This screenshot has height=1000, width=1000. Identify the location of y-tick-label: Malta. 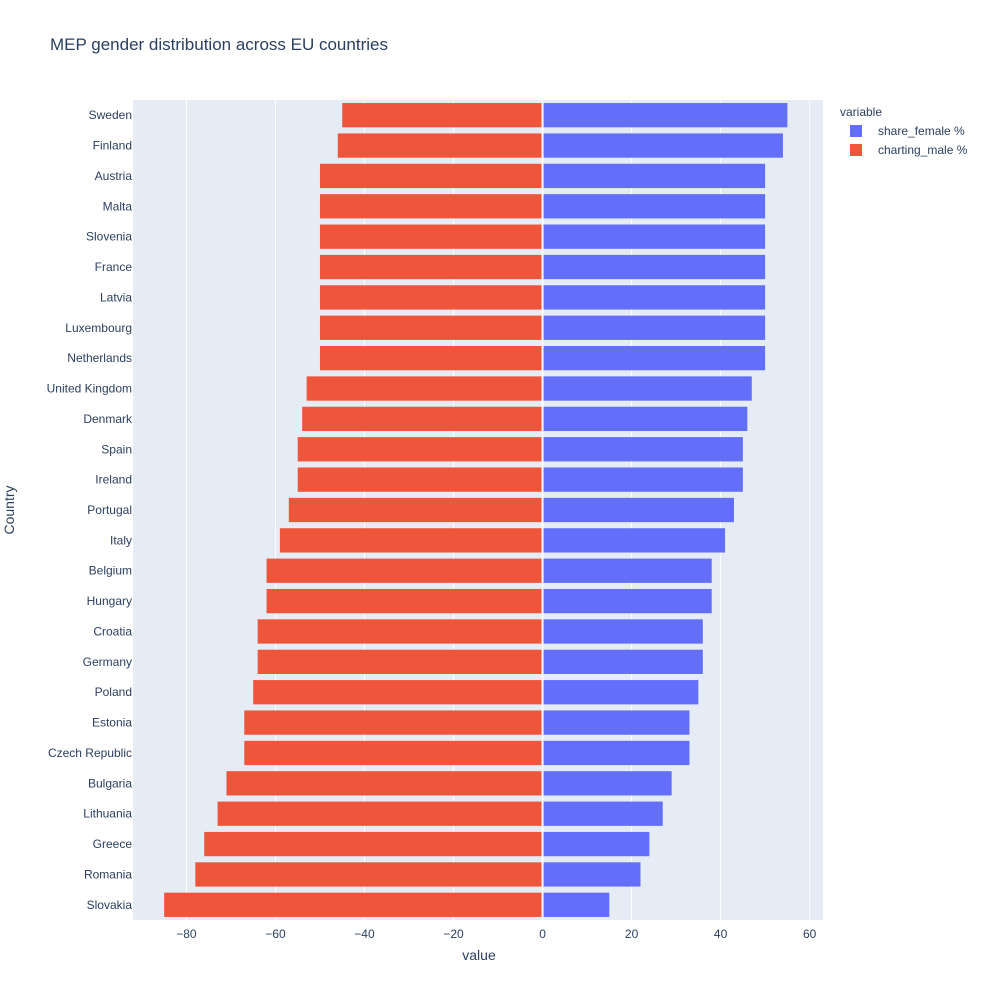
(118, 206).